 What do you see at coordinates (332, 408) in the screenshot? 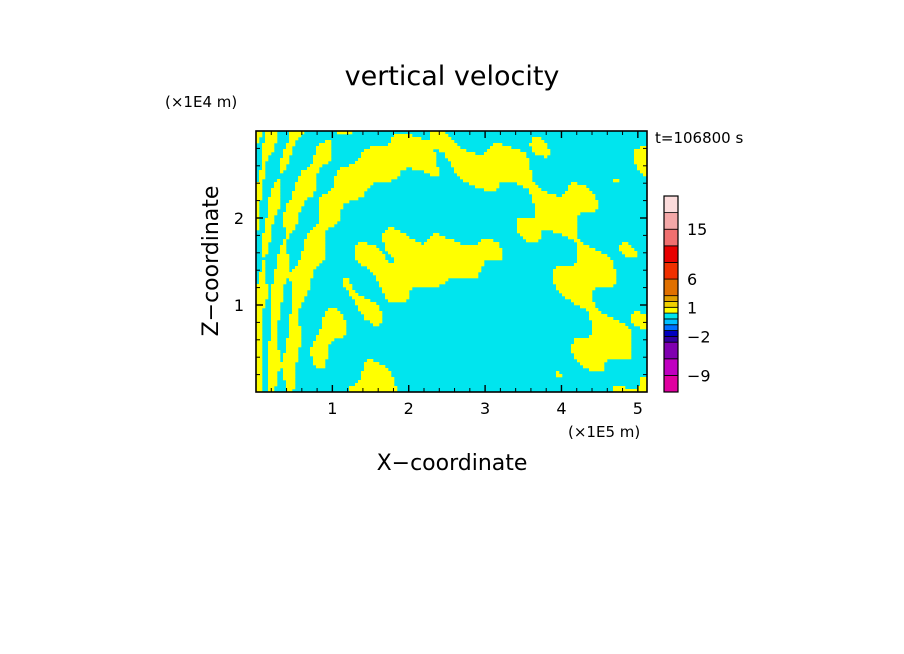
I see `x-tick-label: 1` at bounding box center [332, 408].